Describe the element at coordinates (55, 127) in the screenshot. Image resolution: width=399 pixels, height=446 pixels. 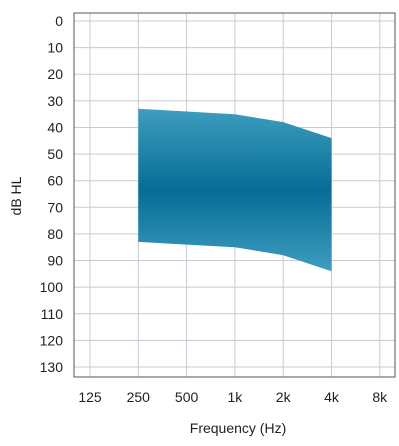
I see `y-tick-40: 40` at that location.